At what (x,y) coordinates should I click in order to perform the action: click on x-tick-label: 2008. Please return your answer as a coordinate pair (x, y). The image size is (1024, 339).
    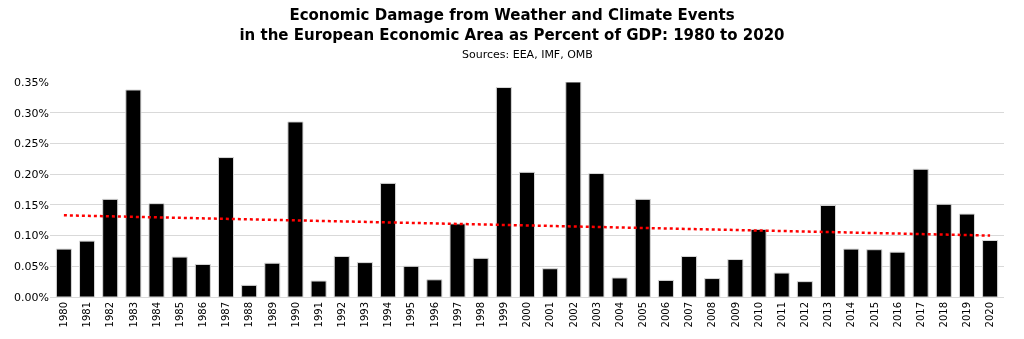
    Looking at the image, I should click on (712, 315).